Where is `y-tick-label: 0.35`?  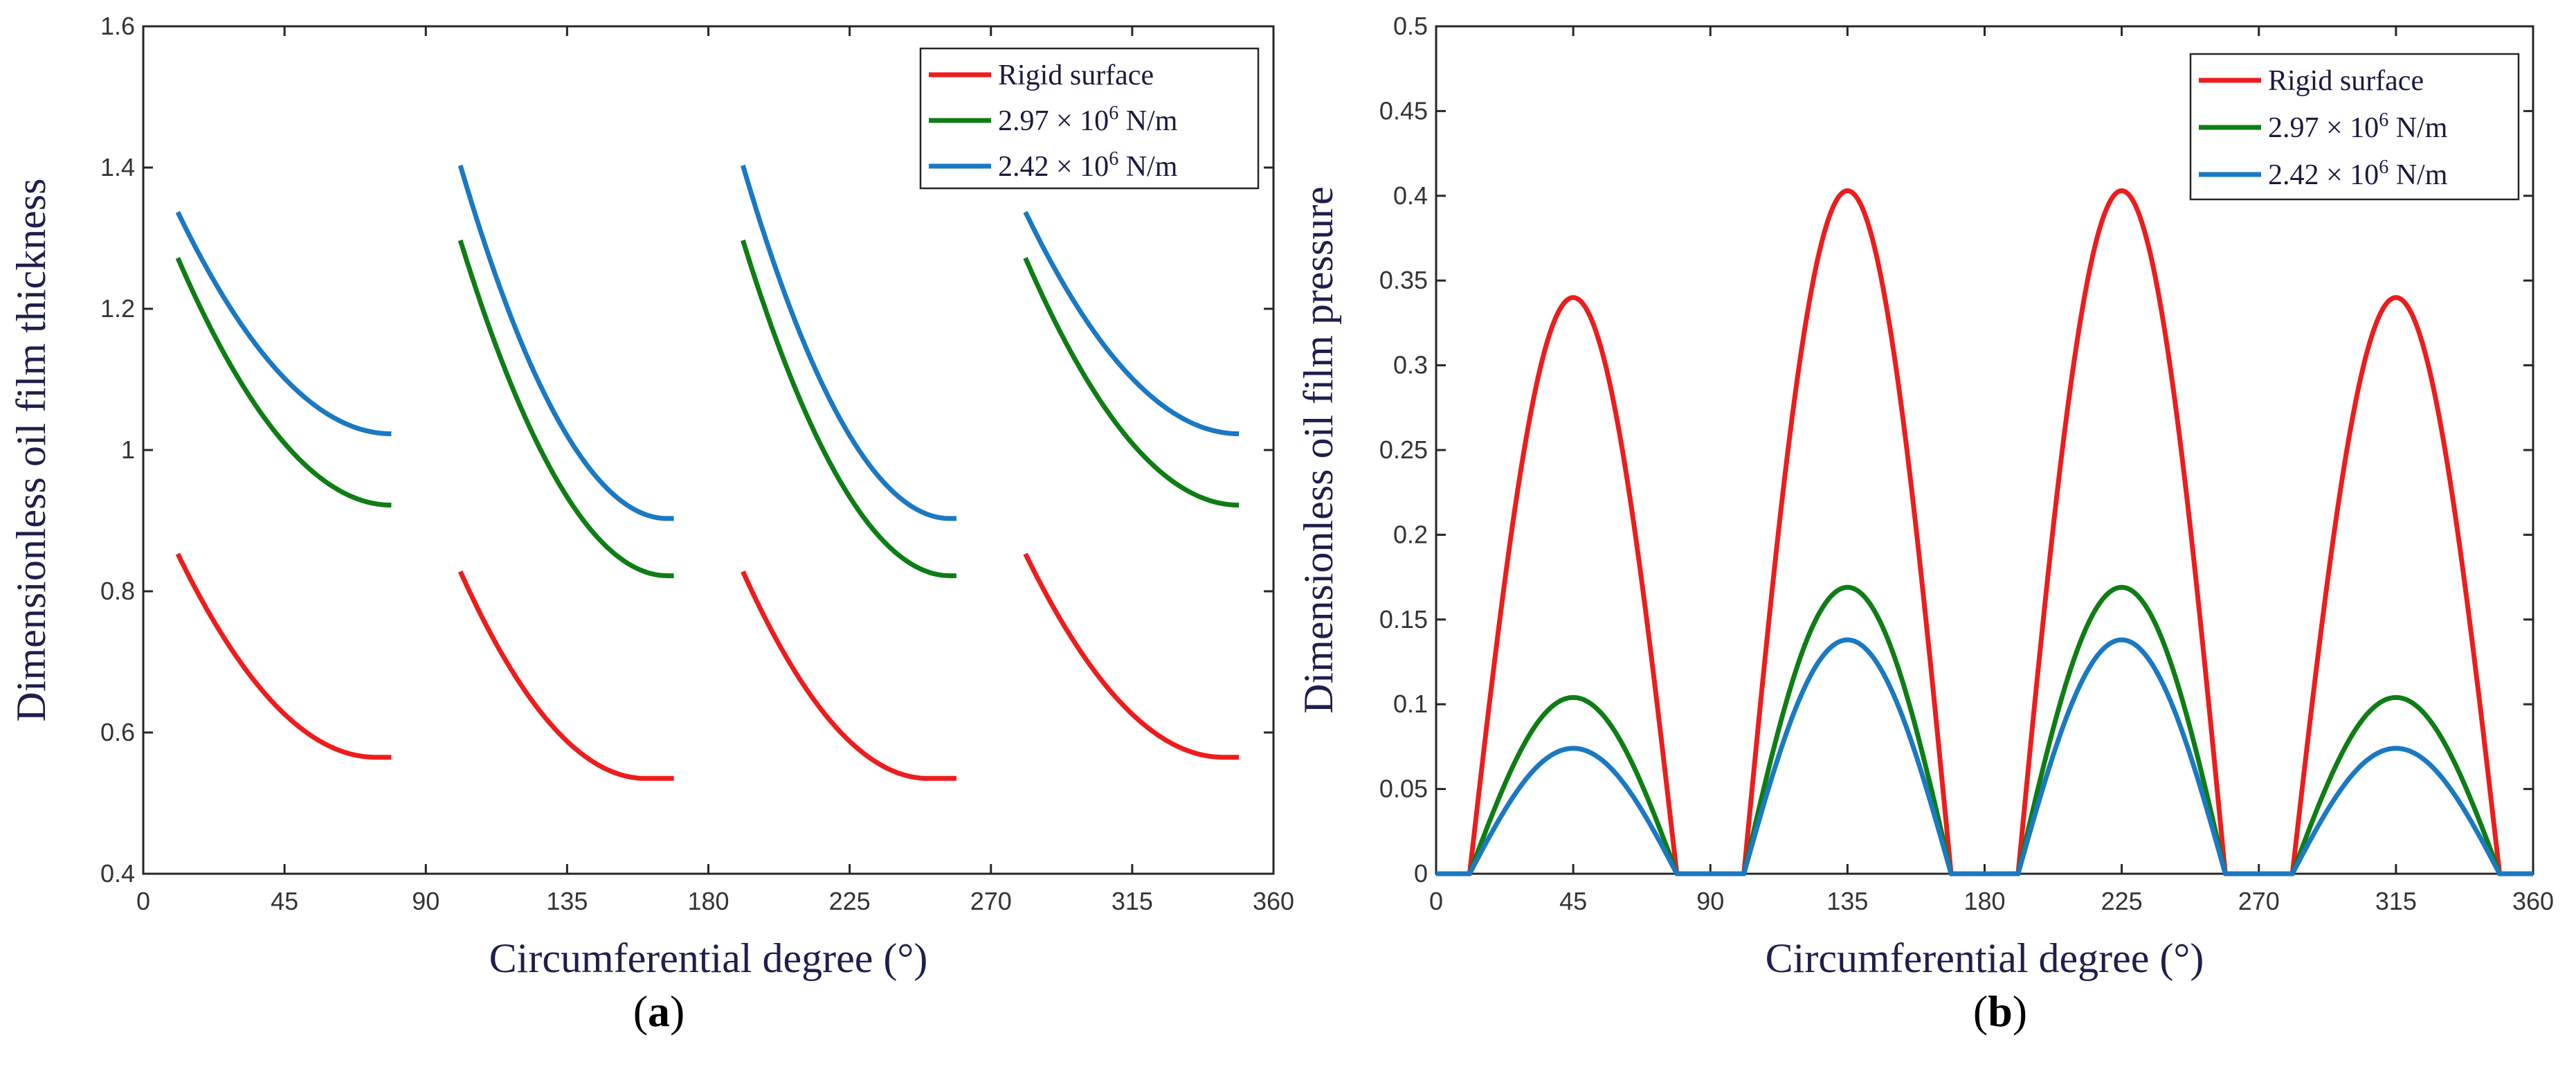 y-tick-label: 0.35 is located at coordinates (1403, 280).